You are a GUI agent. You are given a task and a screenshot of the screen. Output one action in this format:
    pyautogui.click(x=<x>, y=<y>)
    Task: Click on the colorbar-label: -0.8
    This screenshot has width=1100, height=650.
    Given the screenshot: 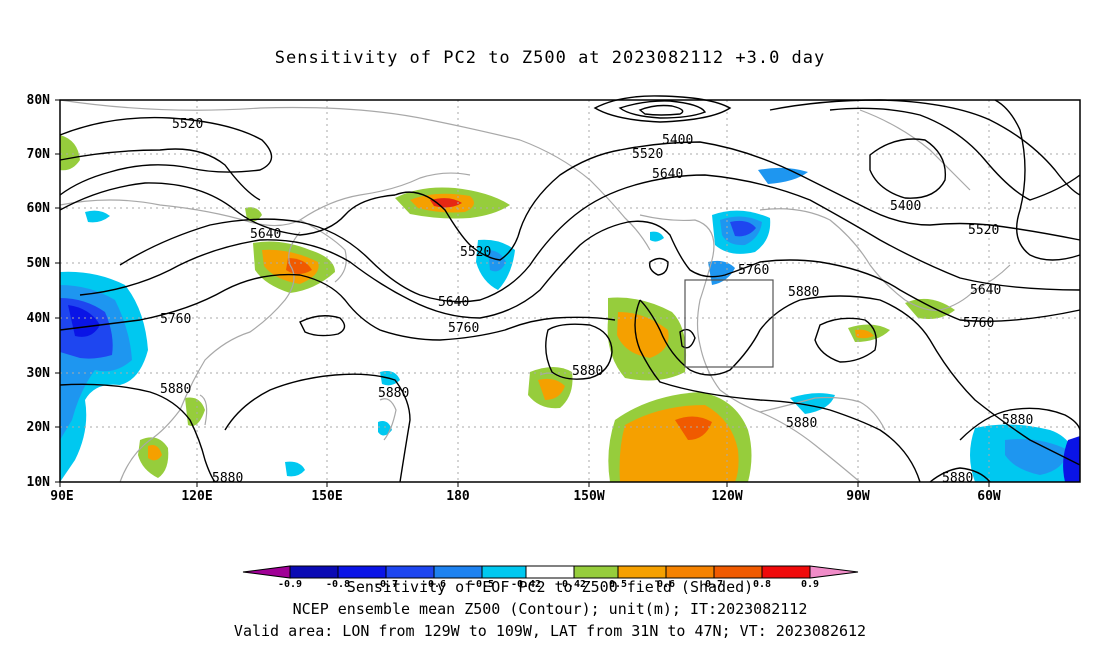 What is the action you would take?
    pyautogui.click(x=338, y=584)
    